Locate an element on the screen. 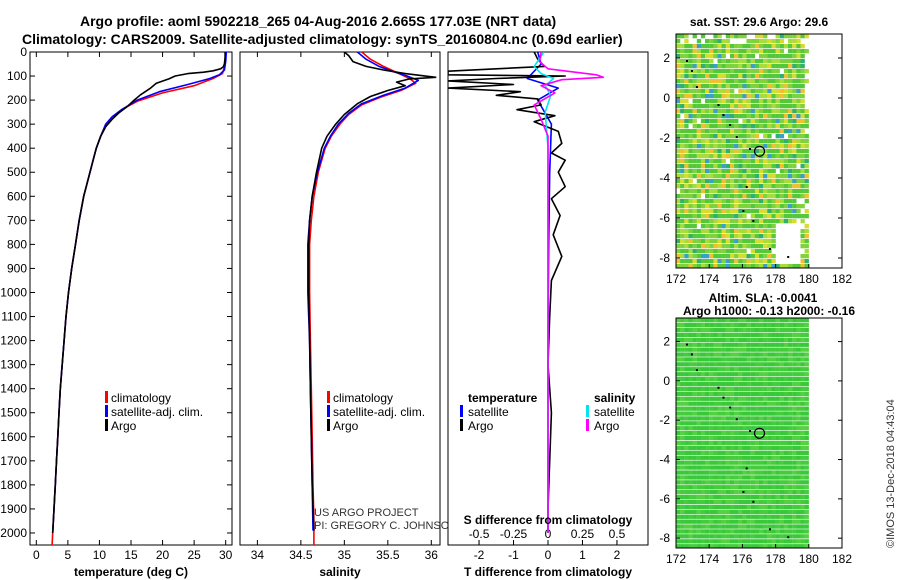  temperature-legend: climatology satellite-adj. clim. Argo is located at coordinates (154, 412).